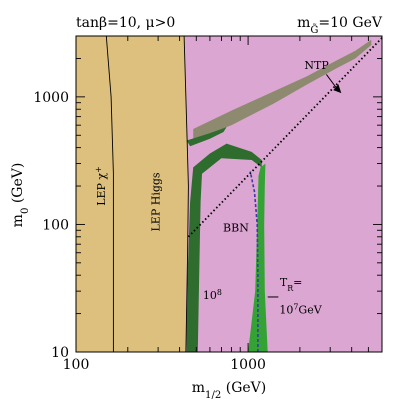 The width and height of the screenshot is (415, 420). Describe the element at coordinates (76, 365) in the screenshot. I see `x-tick-label: 100` at that location.